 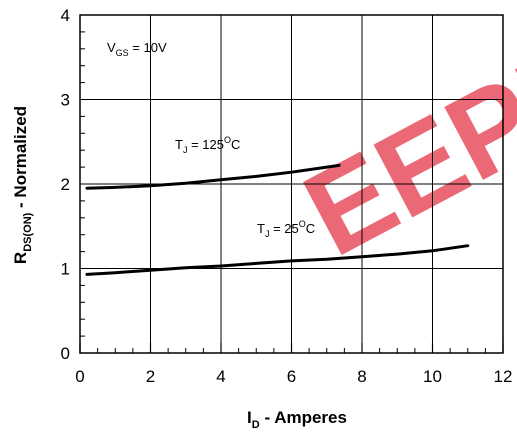 I want to click on y-tick-label: 0, so click(x=65, y=353).